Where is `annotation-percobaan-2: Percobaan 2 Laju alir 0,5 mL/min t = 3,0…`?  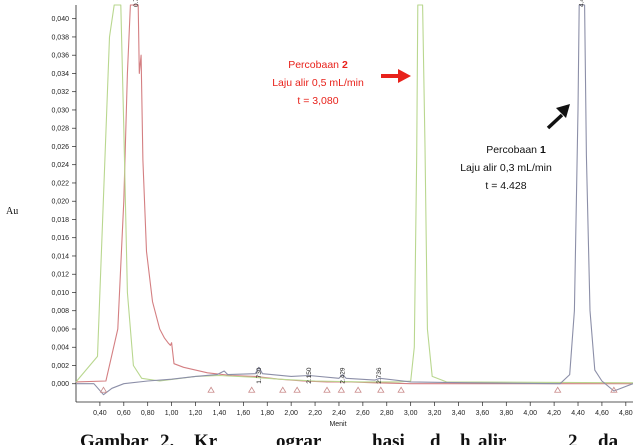 annotation-percobaan-2: Percobaan 2 Laju alir 0,5 mL/min t = 3,0… is located at coordinates (341, 83).